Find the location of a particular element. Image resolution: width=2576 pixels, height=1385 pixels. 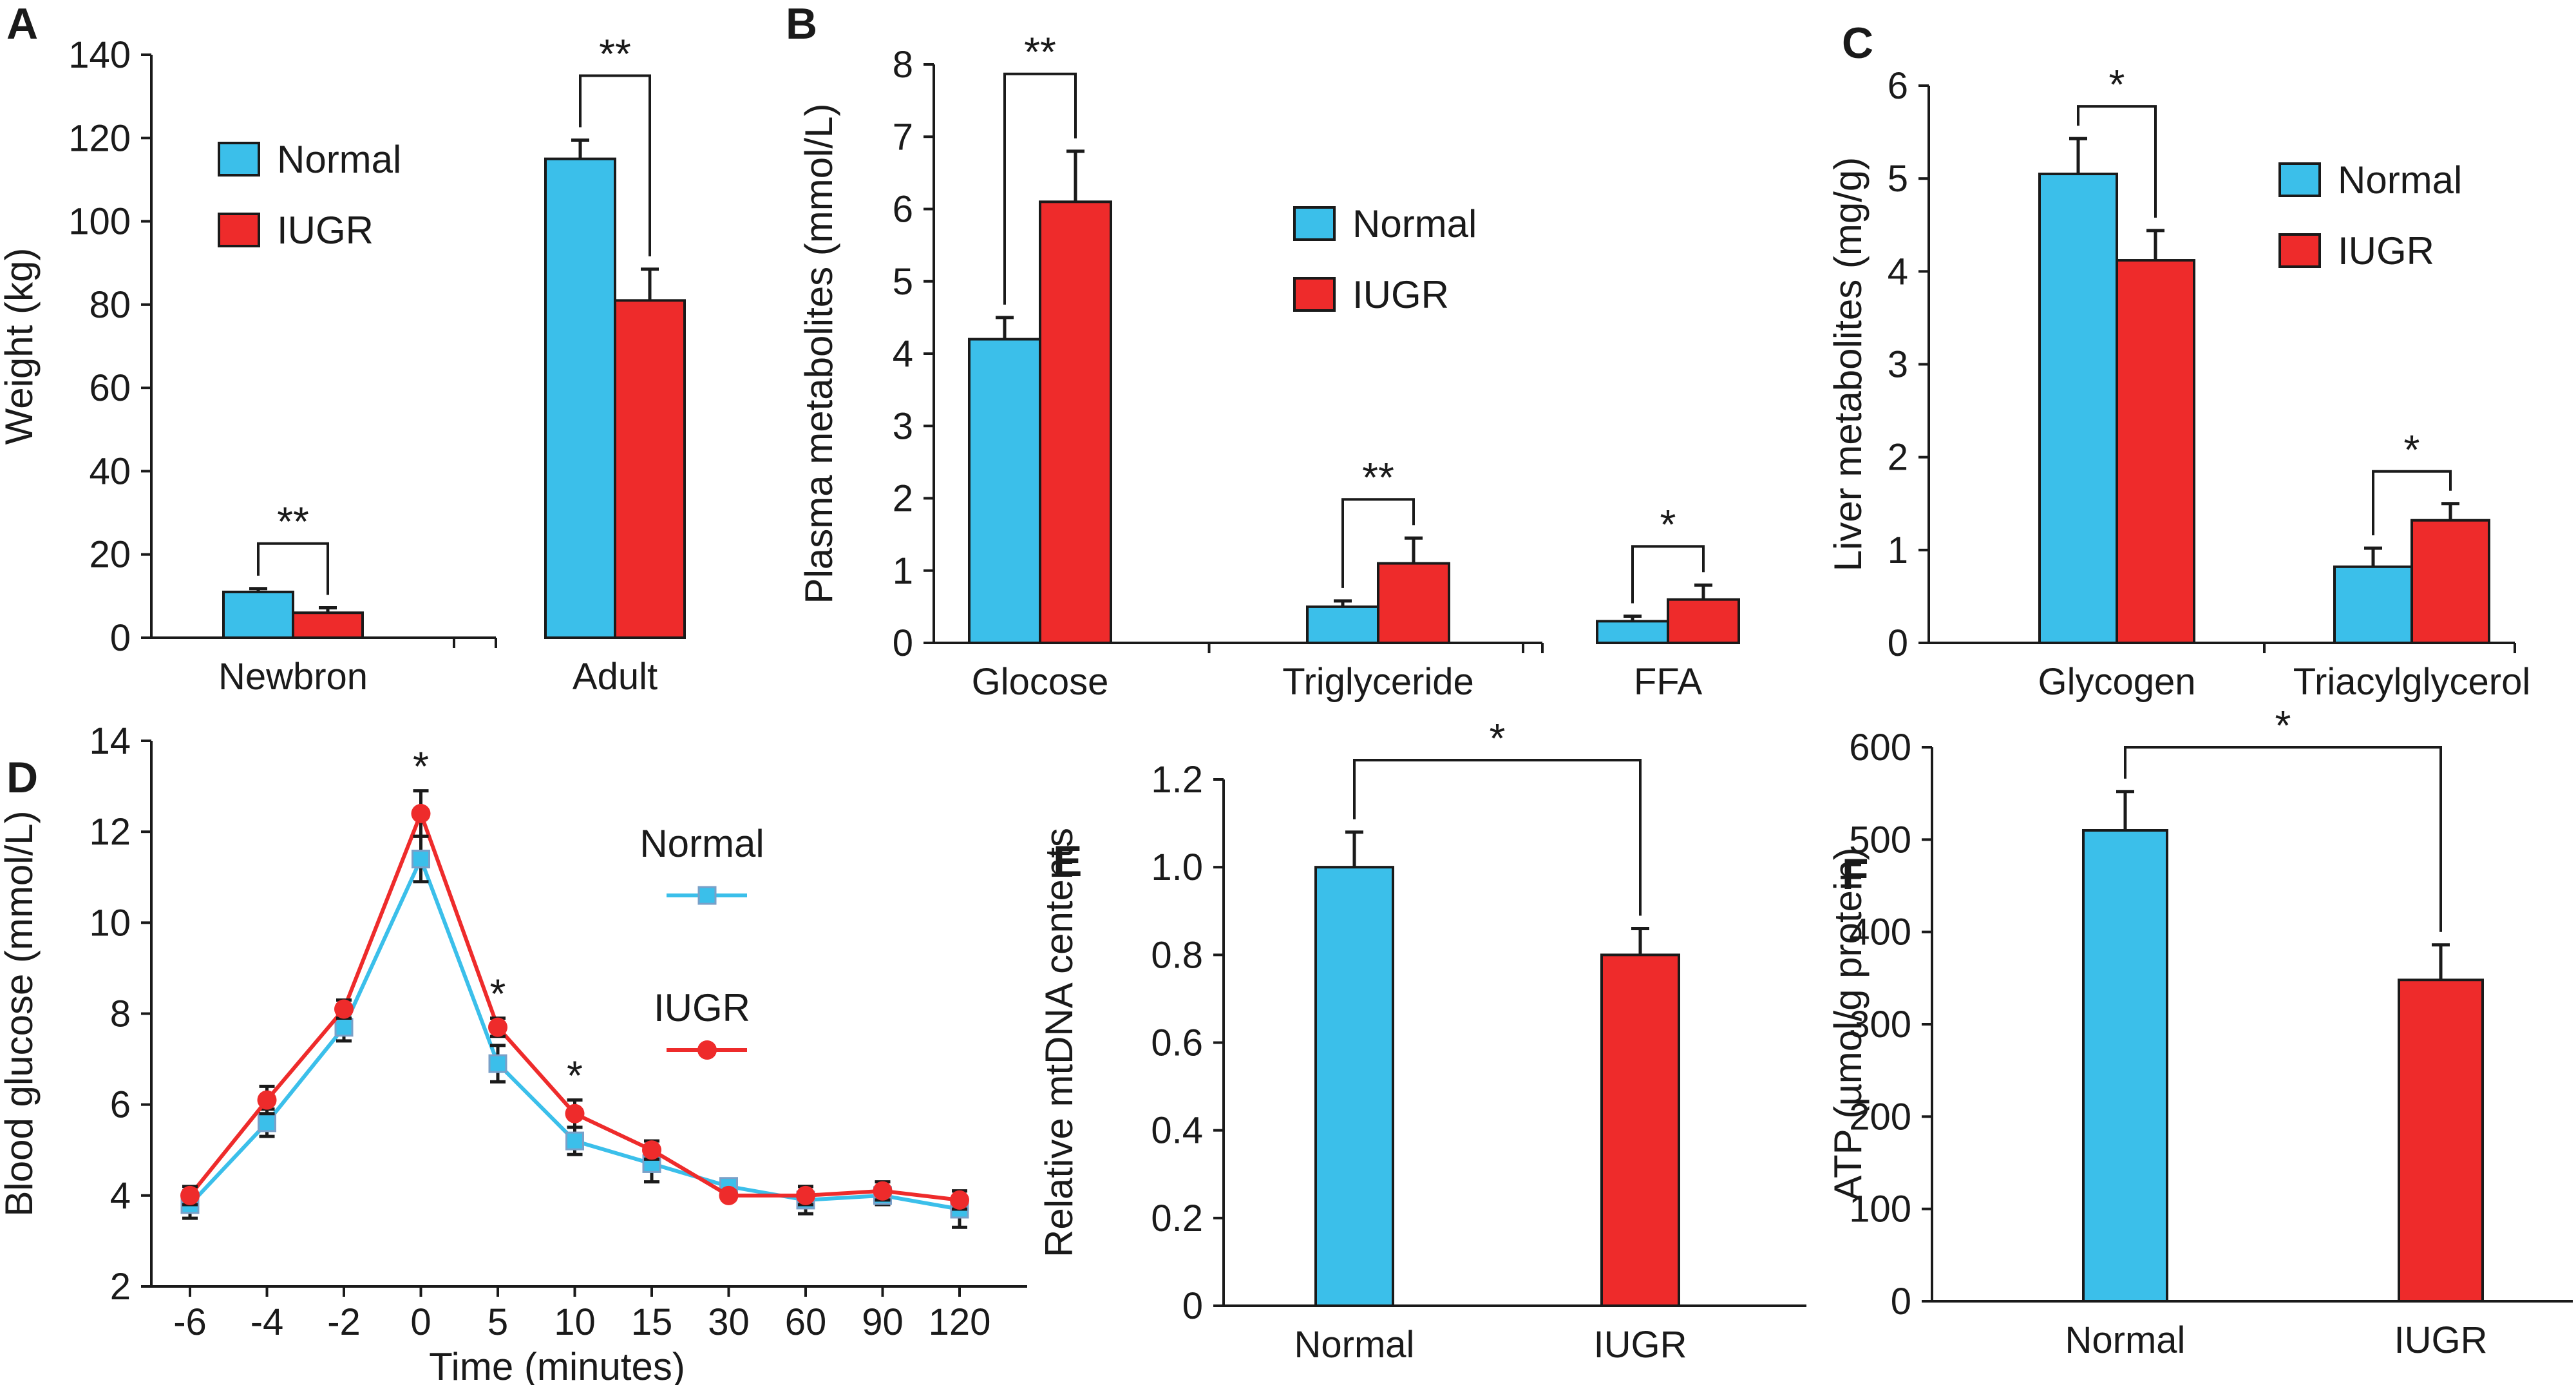

bar-normal-adult is located at coordinates (580, 399).